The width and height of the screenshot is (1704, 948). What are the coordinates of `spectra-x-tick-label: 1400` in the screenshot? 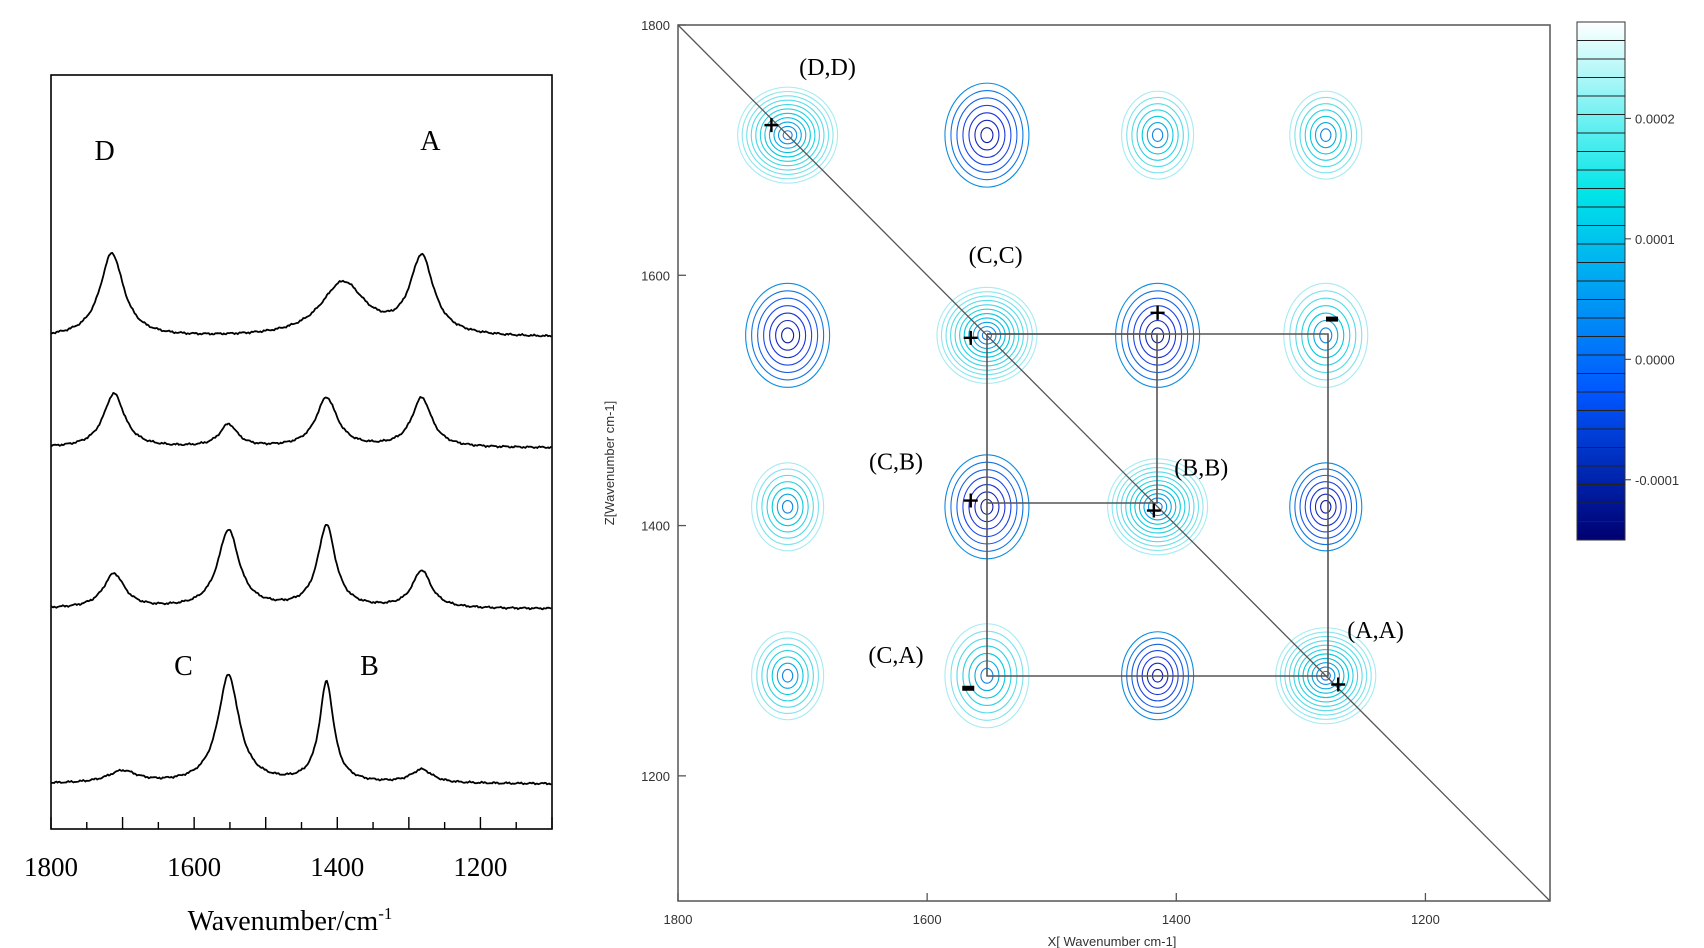 It's located at (337, 867).